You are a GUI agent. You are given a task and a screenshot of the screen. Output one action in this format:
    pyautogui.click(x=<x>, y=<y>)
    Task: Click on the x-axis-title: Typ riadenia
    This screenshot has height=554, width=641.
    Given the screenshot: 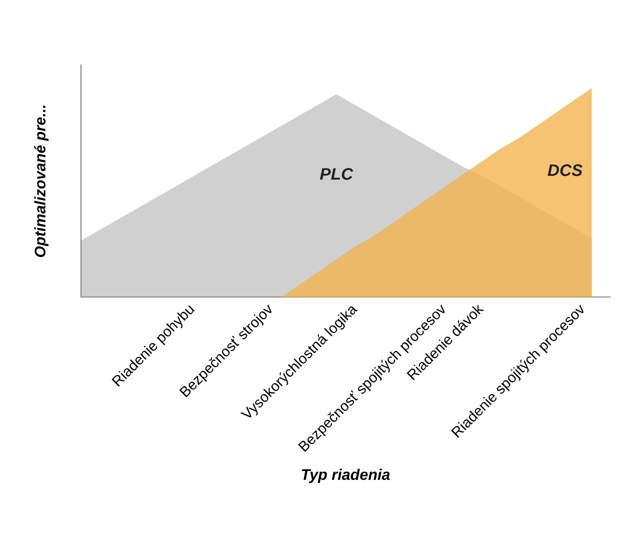 What is the action you would take?
    pyautogui.click(x=346, y=475)
    